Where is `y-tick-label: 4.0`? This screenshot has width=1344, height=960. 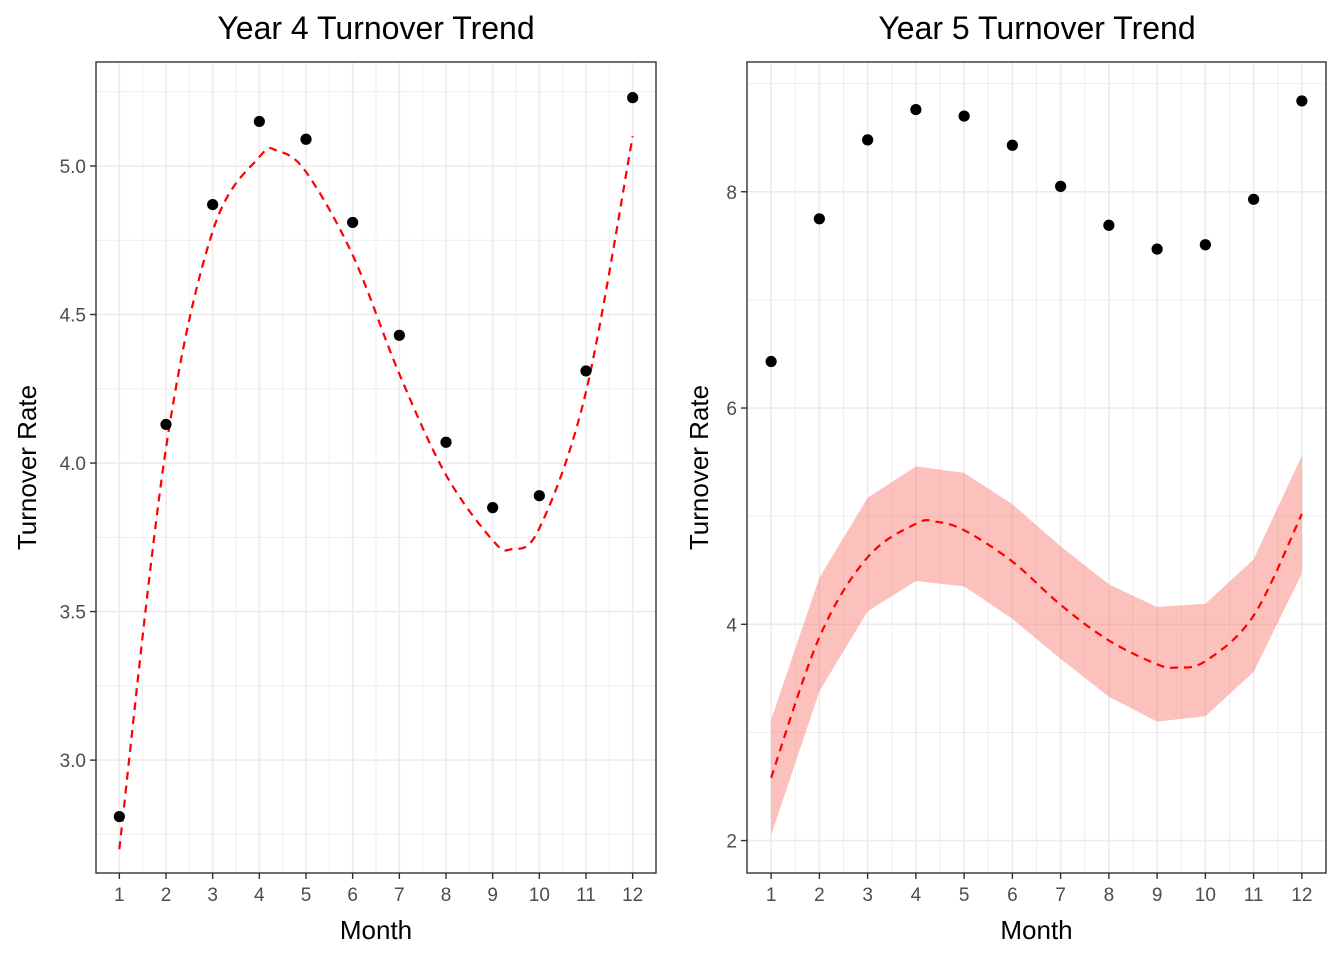
y-tick-label: 4.0 is located at coordinates (73, 464).